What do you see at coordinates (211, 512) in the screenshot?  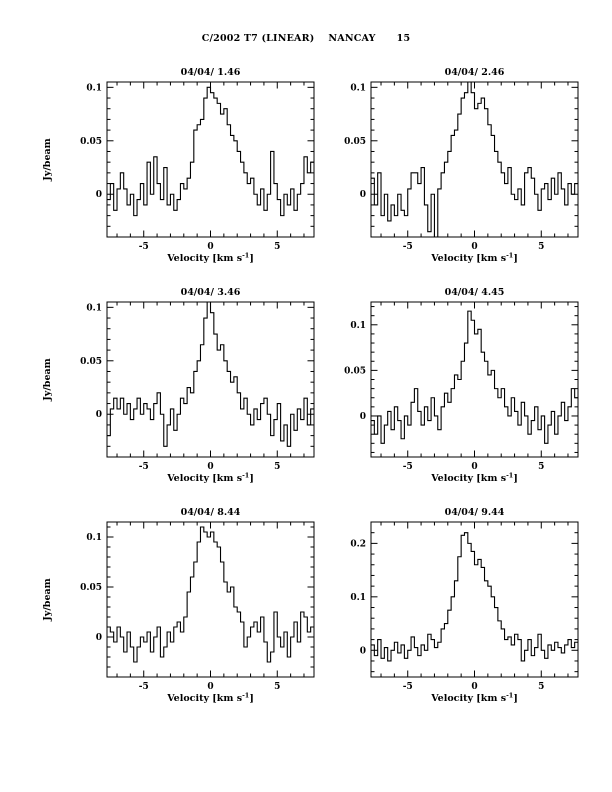 I see `panel-title: 04/04/ 8.44` at bounding box center [211, 512].